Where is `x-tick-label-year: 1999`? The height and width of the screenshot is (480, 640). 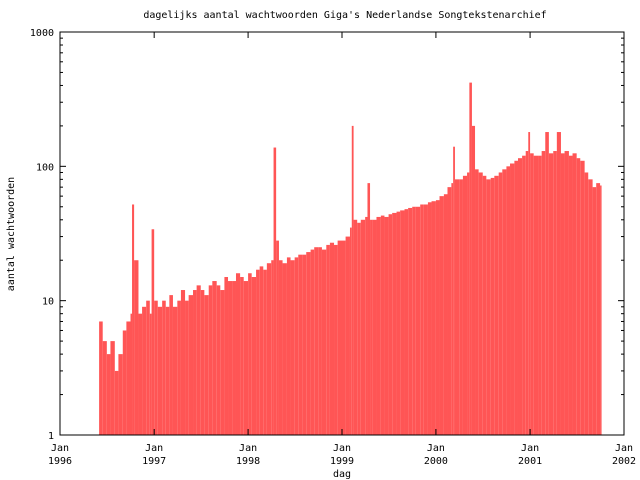
x-tick-label-year: 1999 is located at coordinates (342, 461).